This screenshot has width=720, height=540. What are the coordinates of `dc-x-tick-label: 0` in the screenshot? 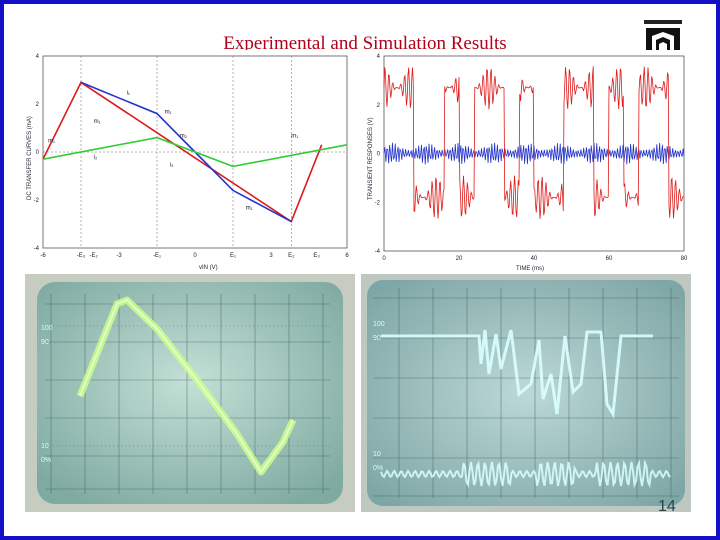 It's located at (195, 256).